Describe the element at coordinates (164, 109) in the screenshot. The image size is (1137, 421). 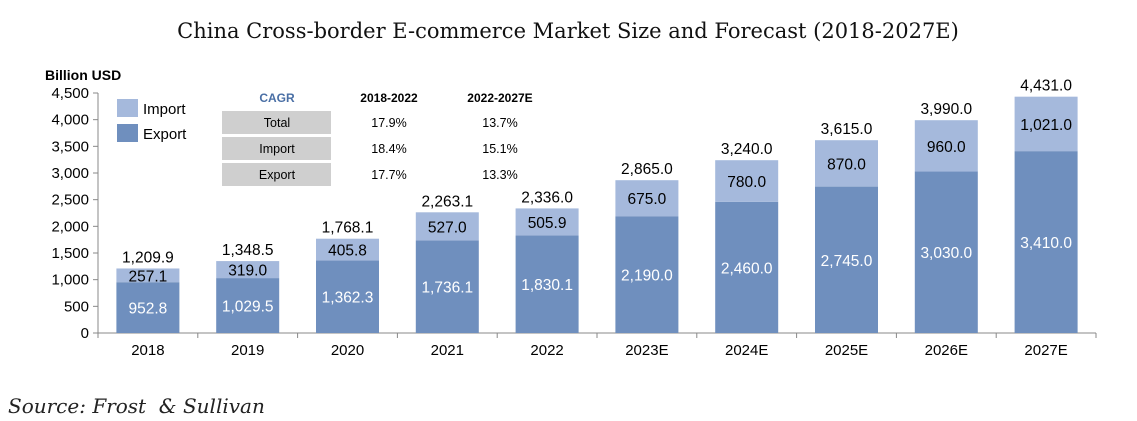
I see `legend-label-import: Import` at that location.